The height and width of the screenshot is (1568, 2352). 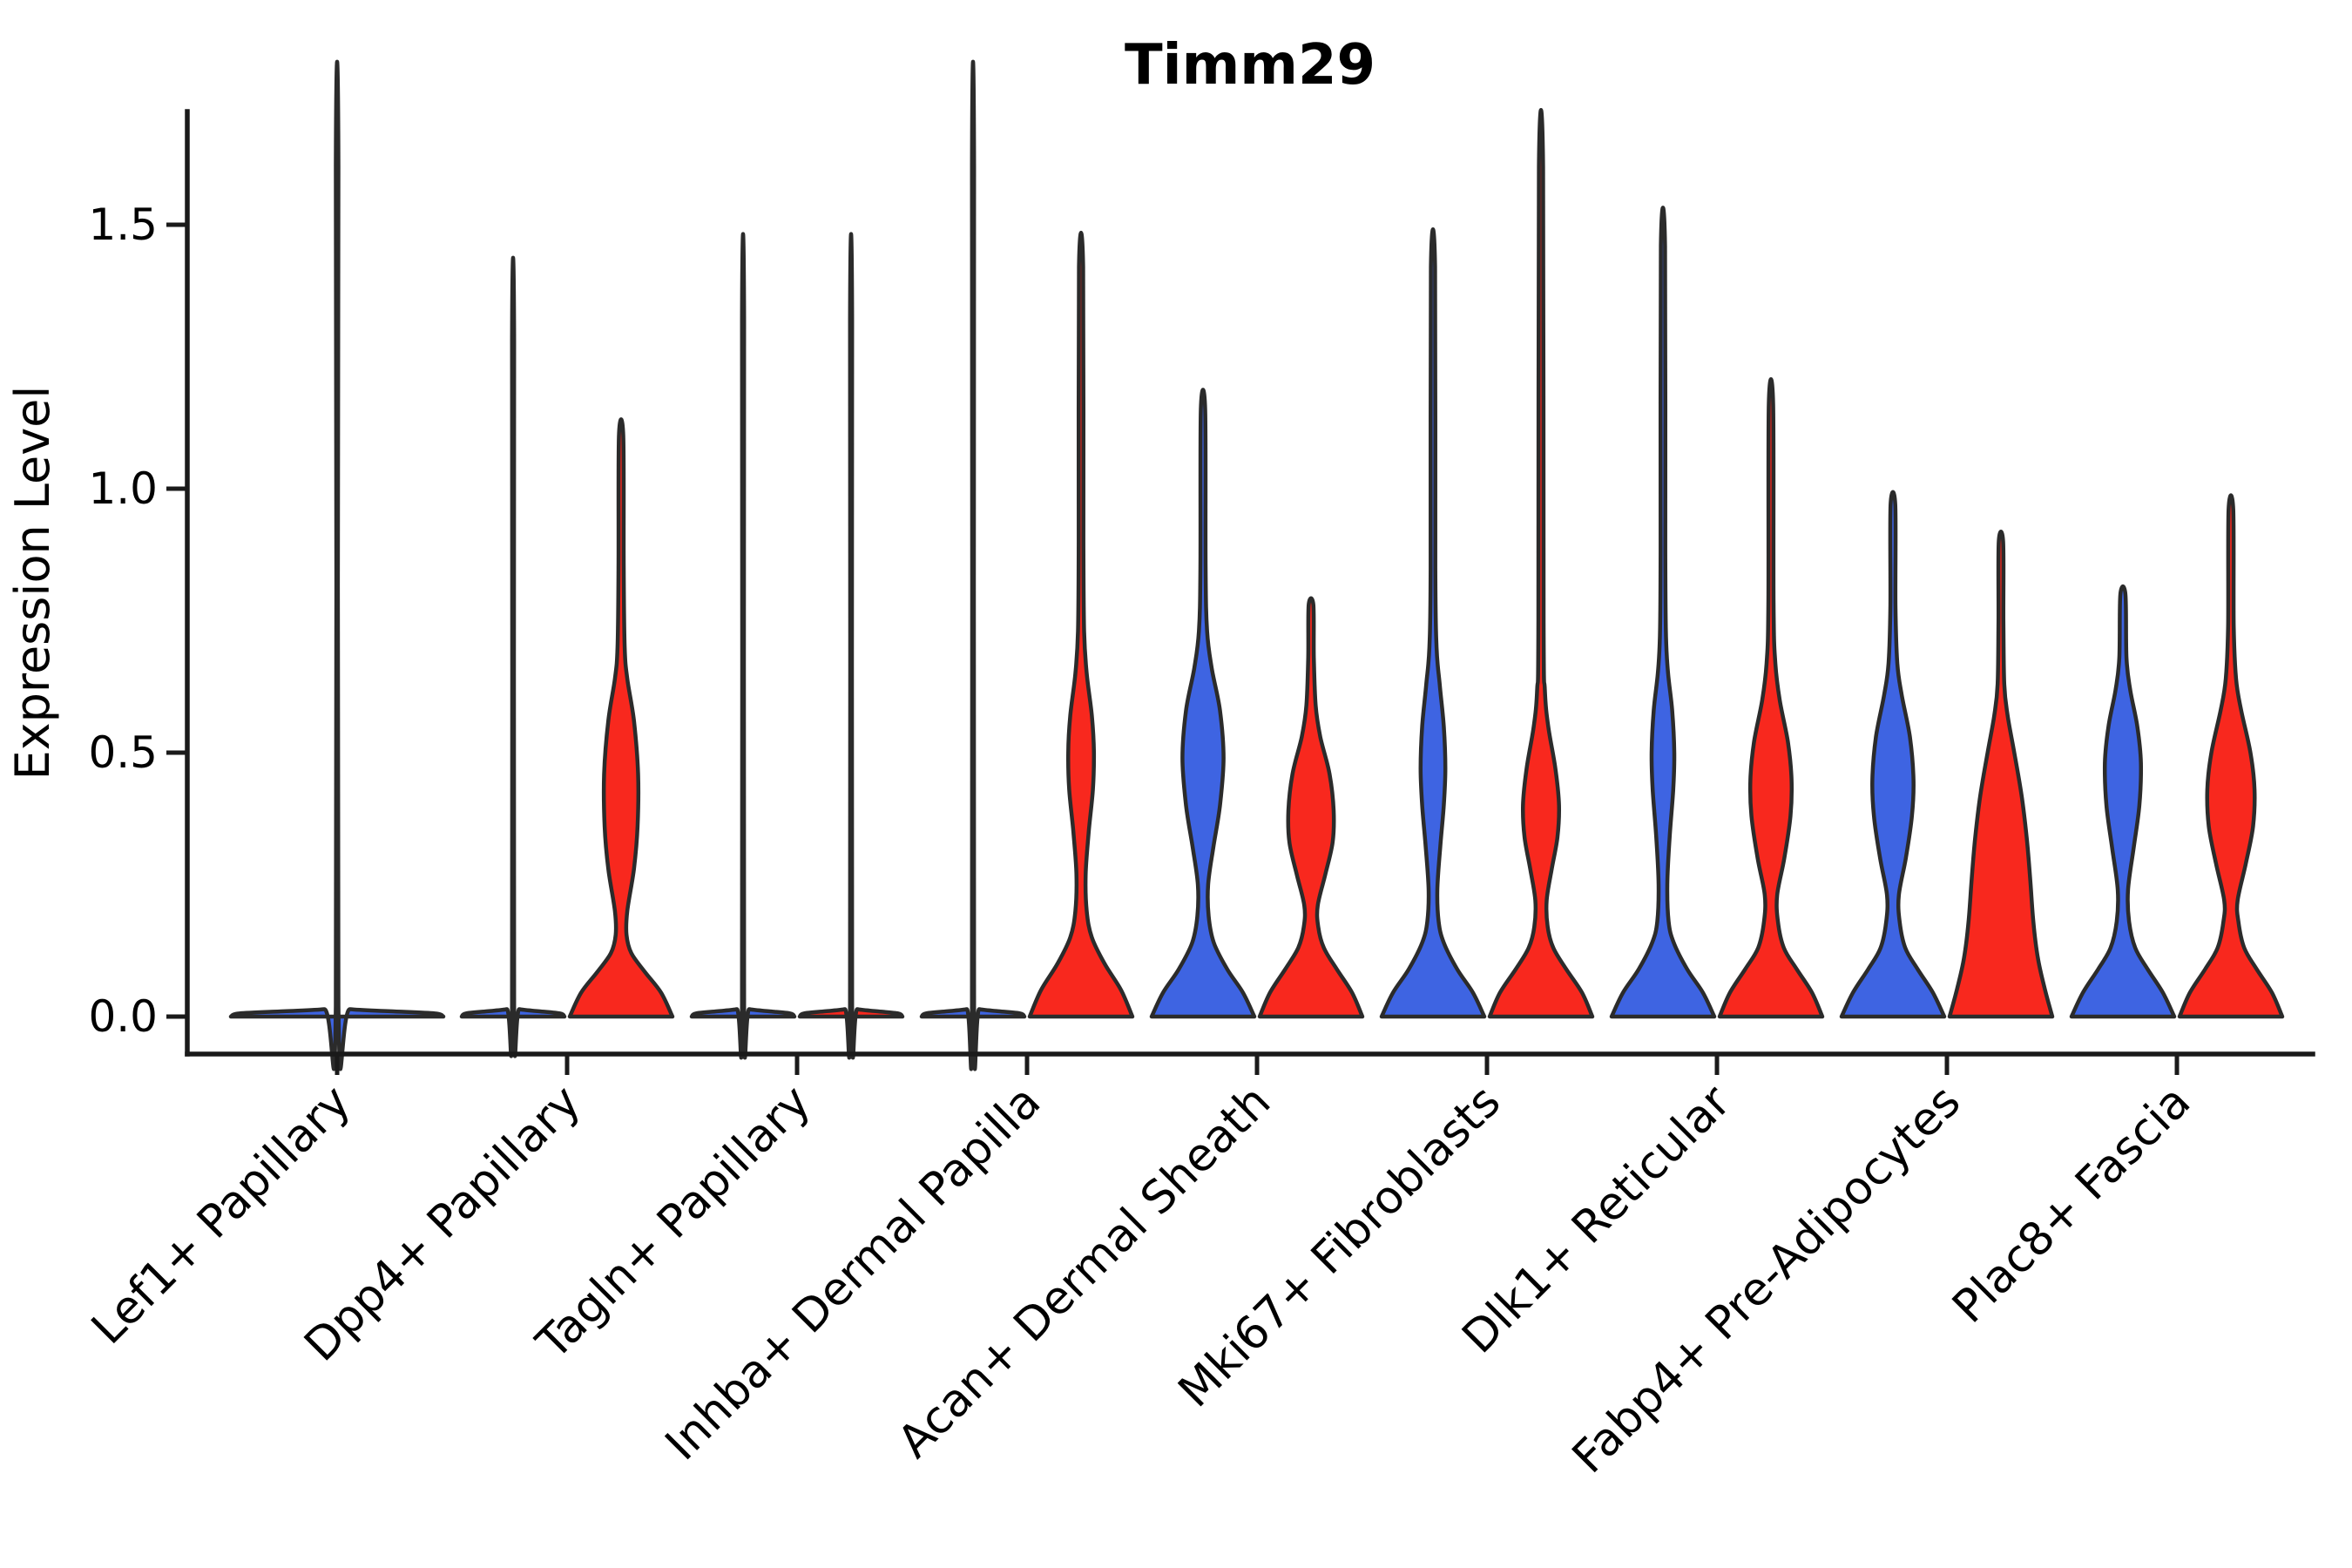 I want to click on chart-title: Timm29, so click(x=1250, y=66).